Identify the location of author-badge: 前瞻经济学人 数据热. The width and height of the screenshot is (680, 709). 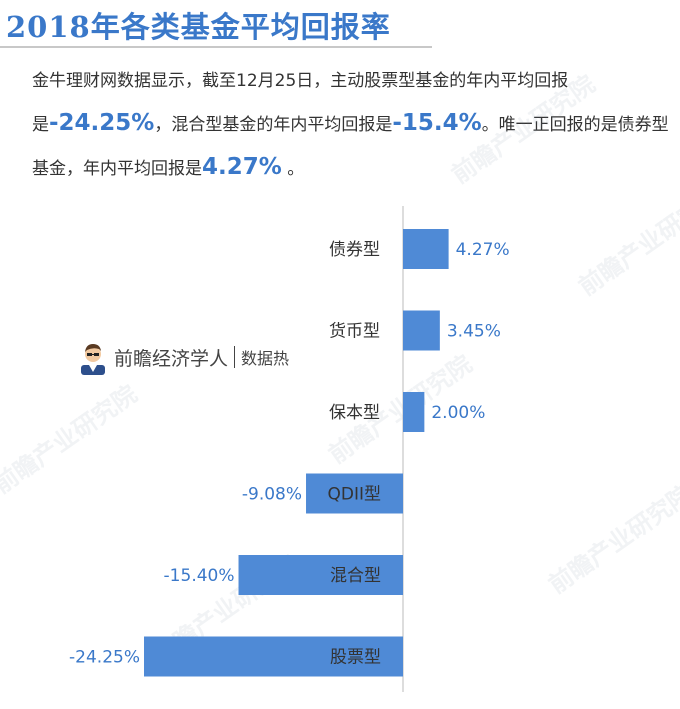
(183, 357).